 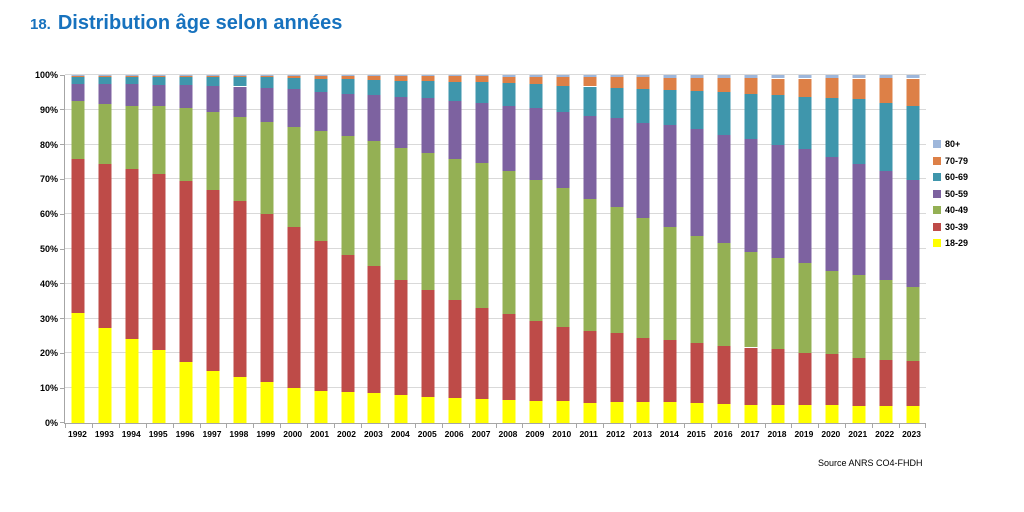 What do you see at coordinates (950, 227) in the screenshot?
I see `legend-item: 30-39` at bounding box center [950, 227].